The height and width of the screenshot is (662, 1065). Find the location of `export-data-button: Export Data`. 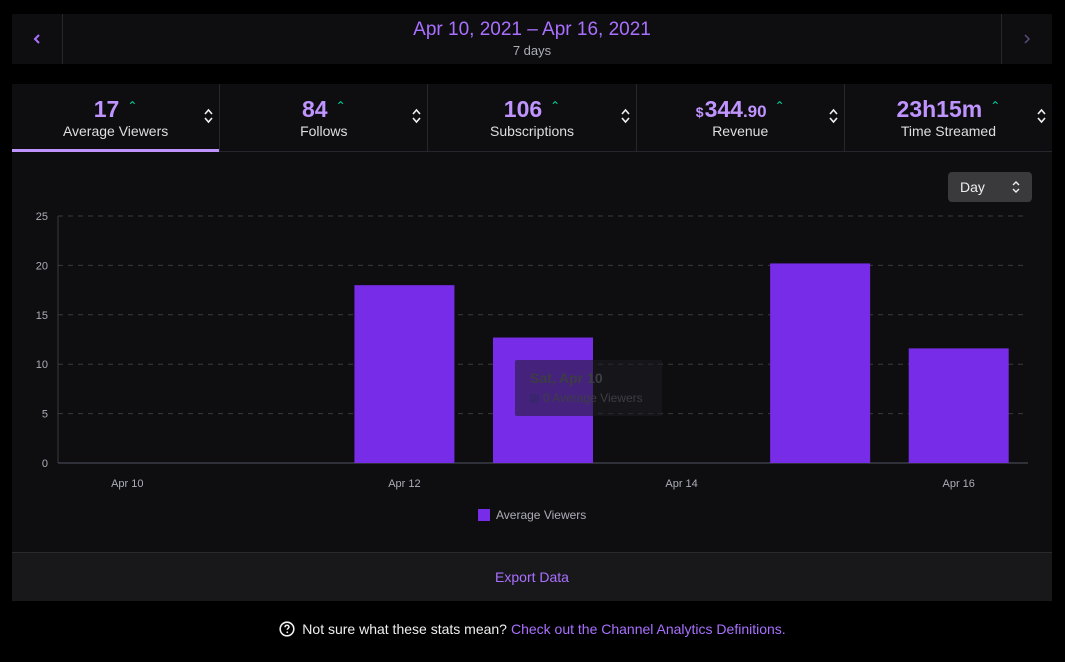

export-data-button: Export Data is located at coordinates (532, 576).